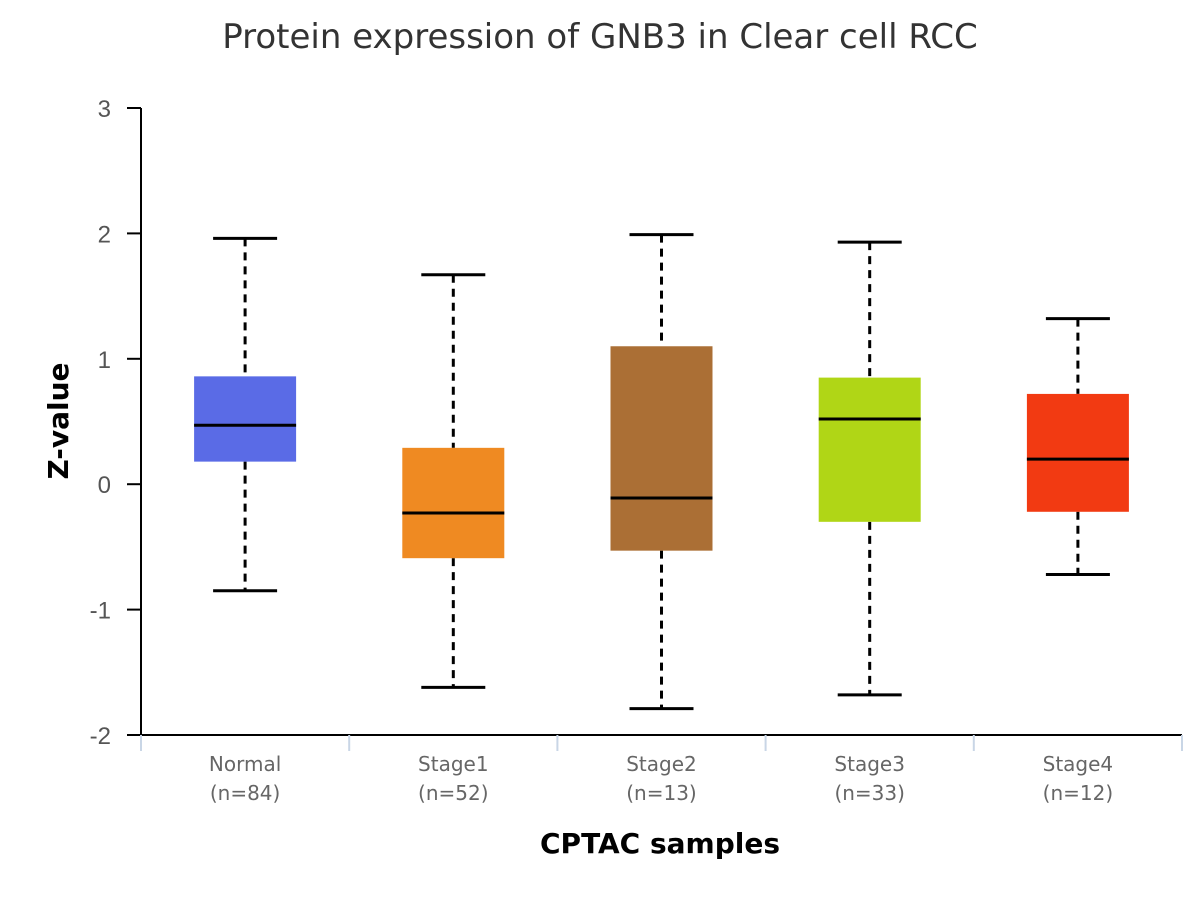  I want to click on x-tick-label: Stage1, so click(453, 764).